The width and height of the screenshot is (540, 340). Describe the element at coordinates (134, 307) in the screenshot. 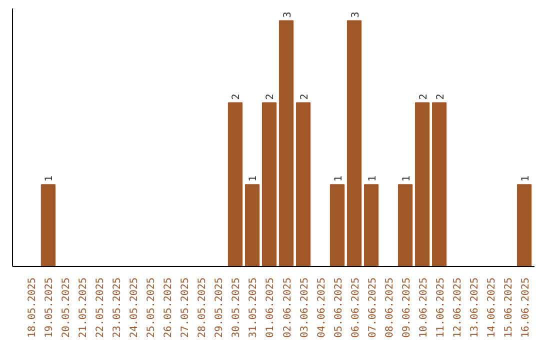

I see `x-tick-label: 24.05.2025` at that location.